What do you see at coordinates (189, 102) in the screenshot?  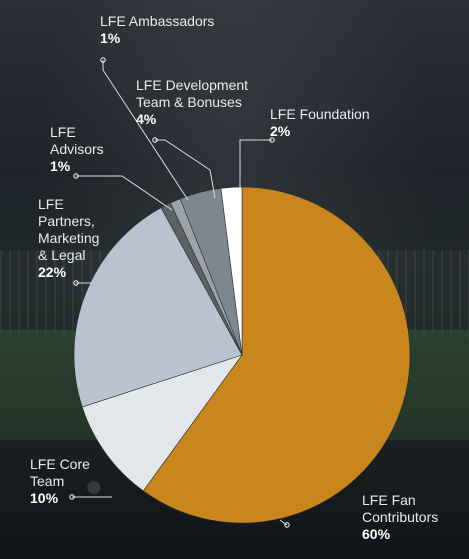 I see `slice-label-5-line-1: Team & Bonuses` at bounding box center [189, 102].